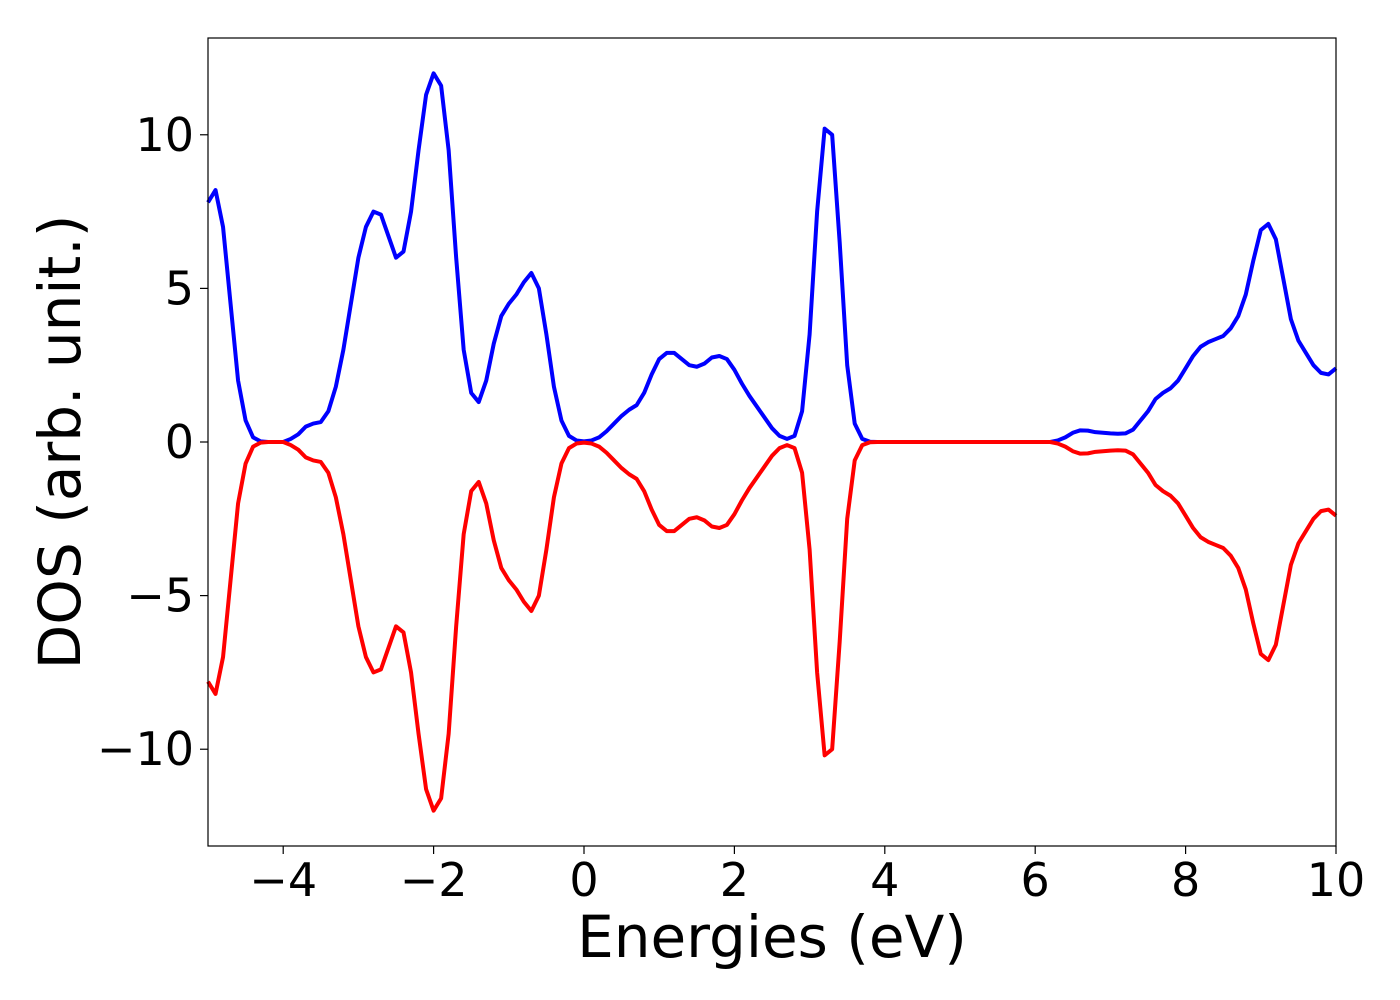 The width and height of the screenshot is (1400, 1000). Describe the element at coordinates (583, 880) in the screenshot. I see `x-tick-label: 0` at that location.